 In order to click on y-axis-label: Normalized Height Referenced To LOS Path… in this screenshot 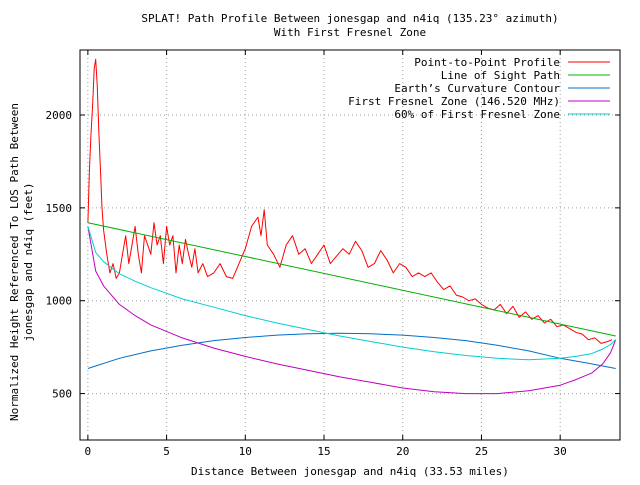, I will do `click(21, 262)`.